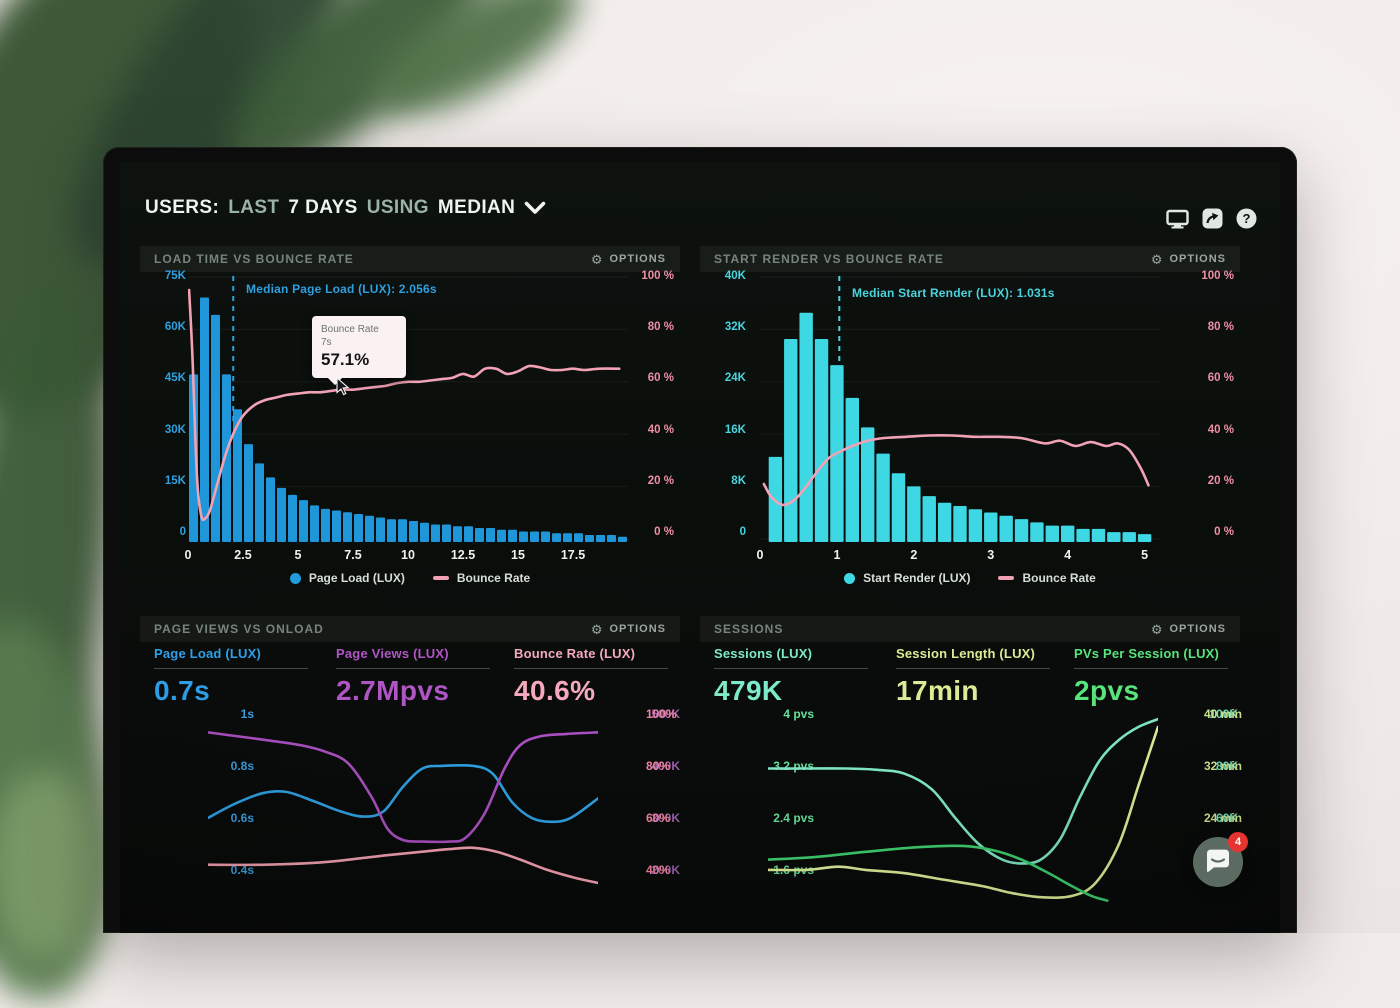 The width and height of the screenshot is (1400, 1008). Describe the element at coordinates (594, 691) in the screenshot. I see `metric-value: 40.6%` at that location.